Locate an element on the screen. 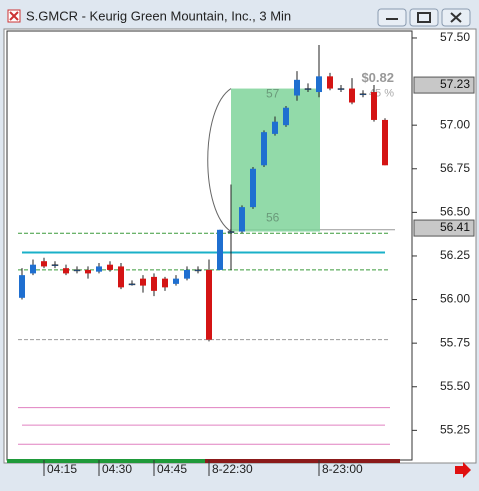  measure-bracket is located at coordinates (219, 160).